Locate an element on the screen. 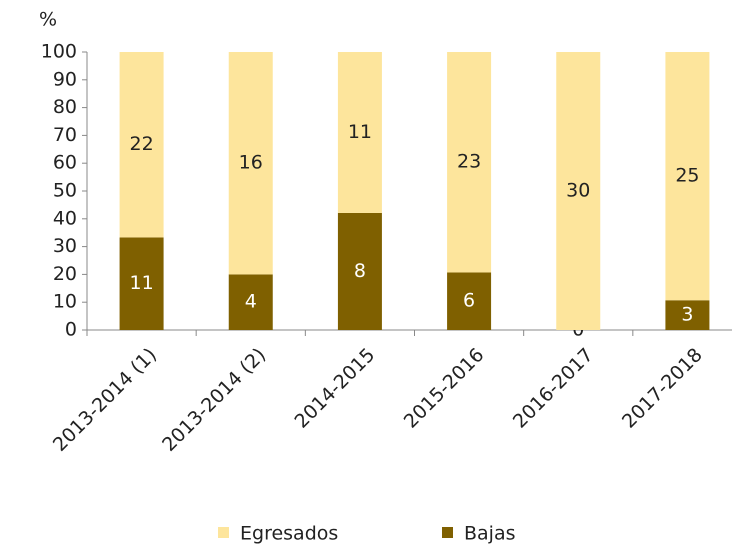  y-tick-label: 40 is located at coordinates (65, 218).